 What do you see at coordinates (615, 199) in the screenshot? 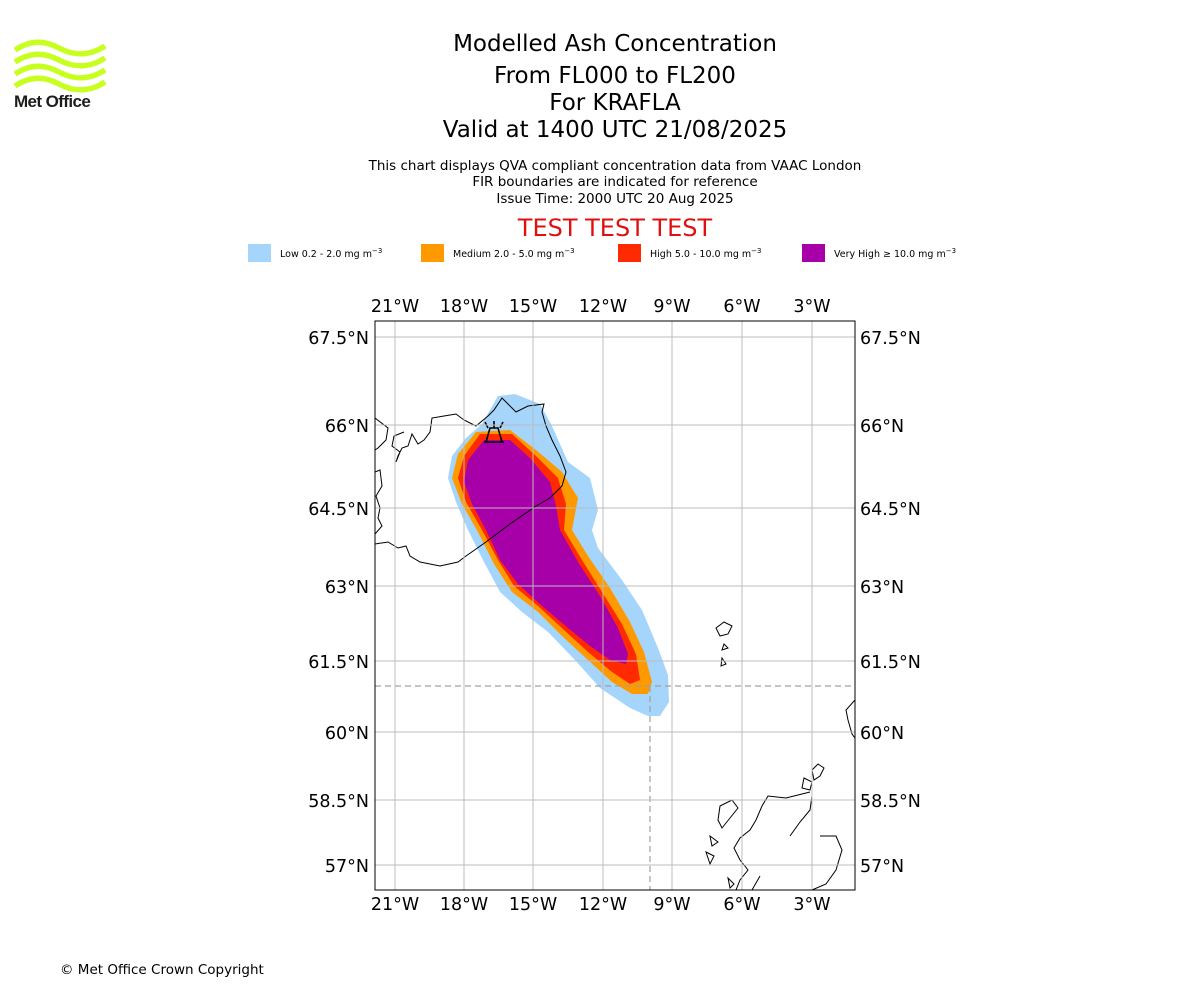
I see `issue-time: Issue Time: 2000 UTC 20 Aug 2025` at bounding box center [615, 199].